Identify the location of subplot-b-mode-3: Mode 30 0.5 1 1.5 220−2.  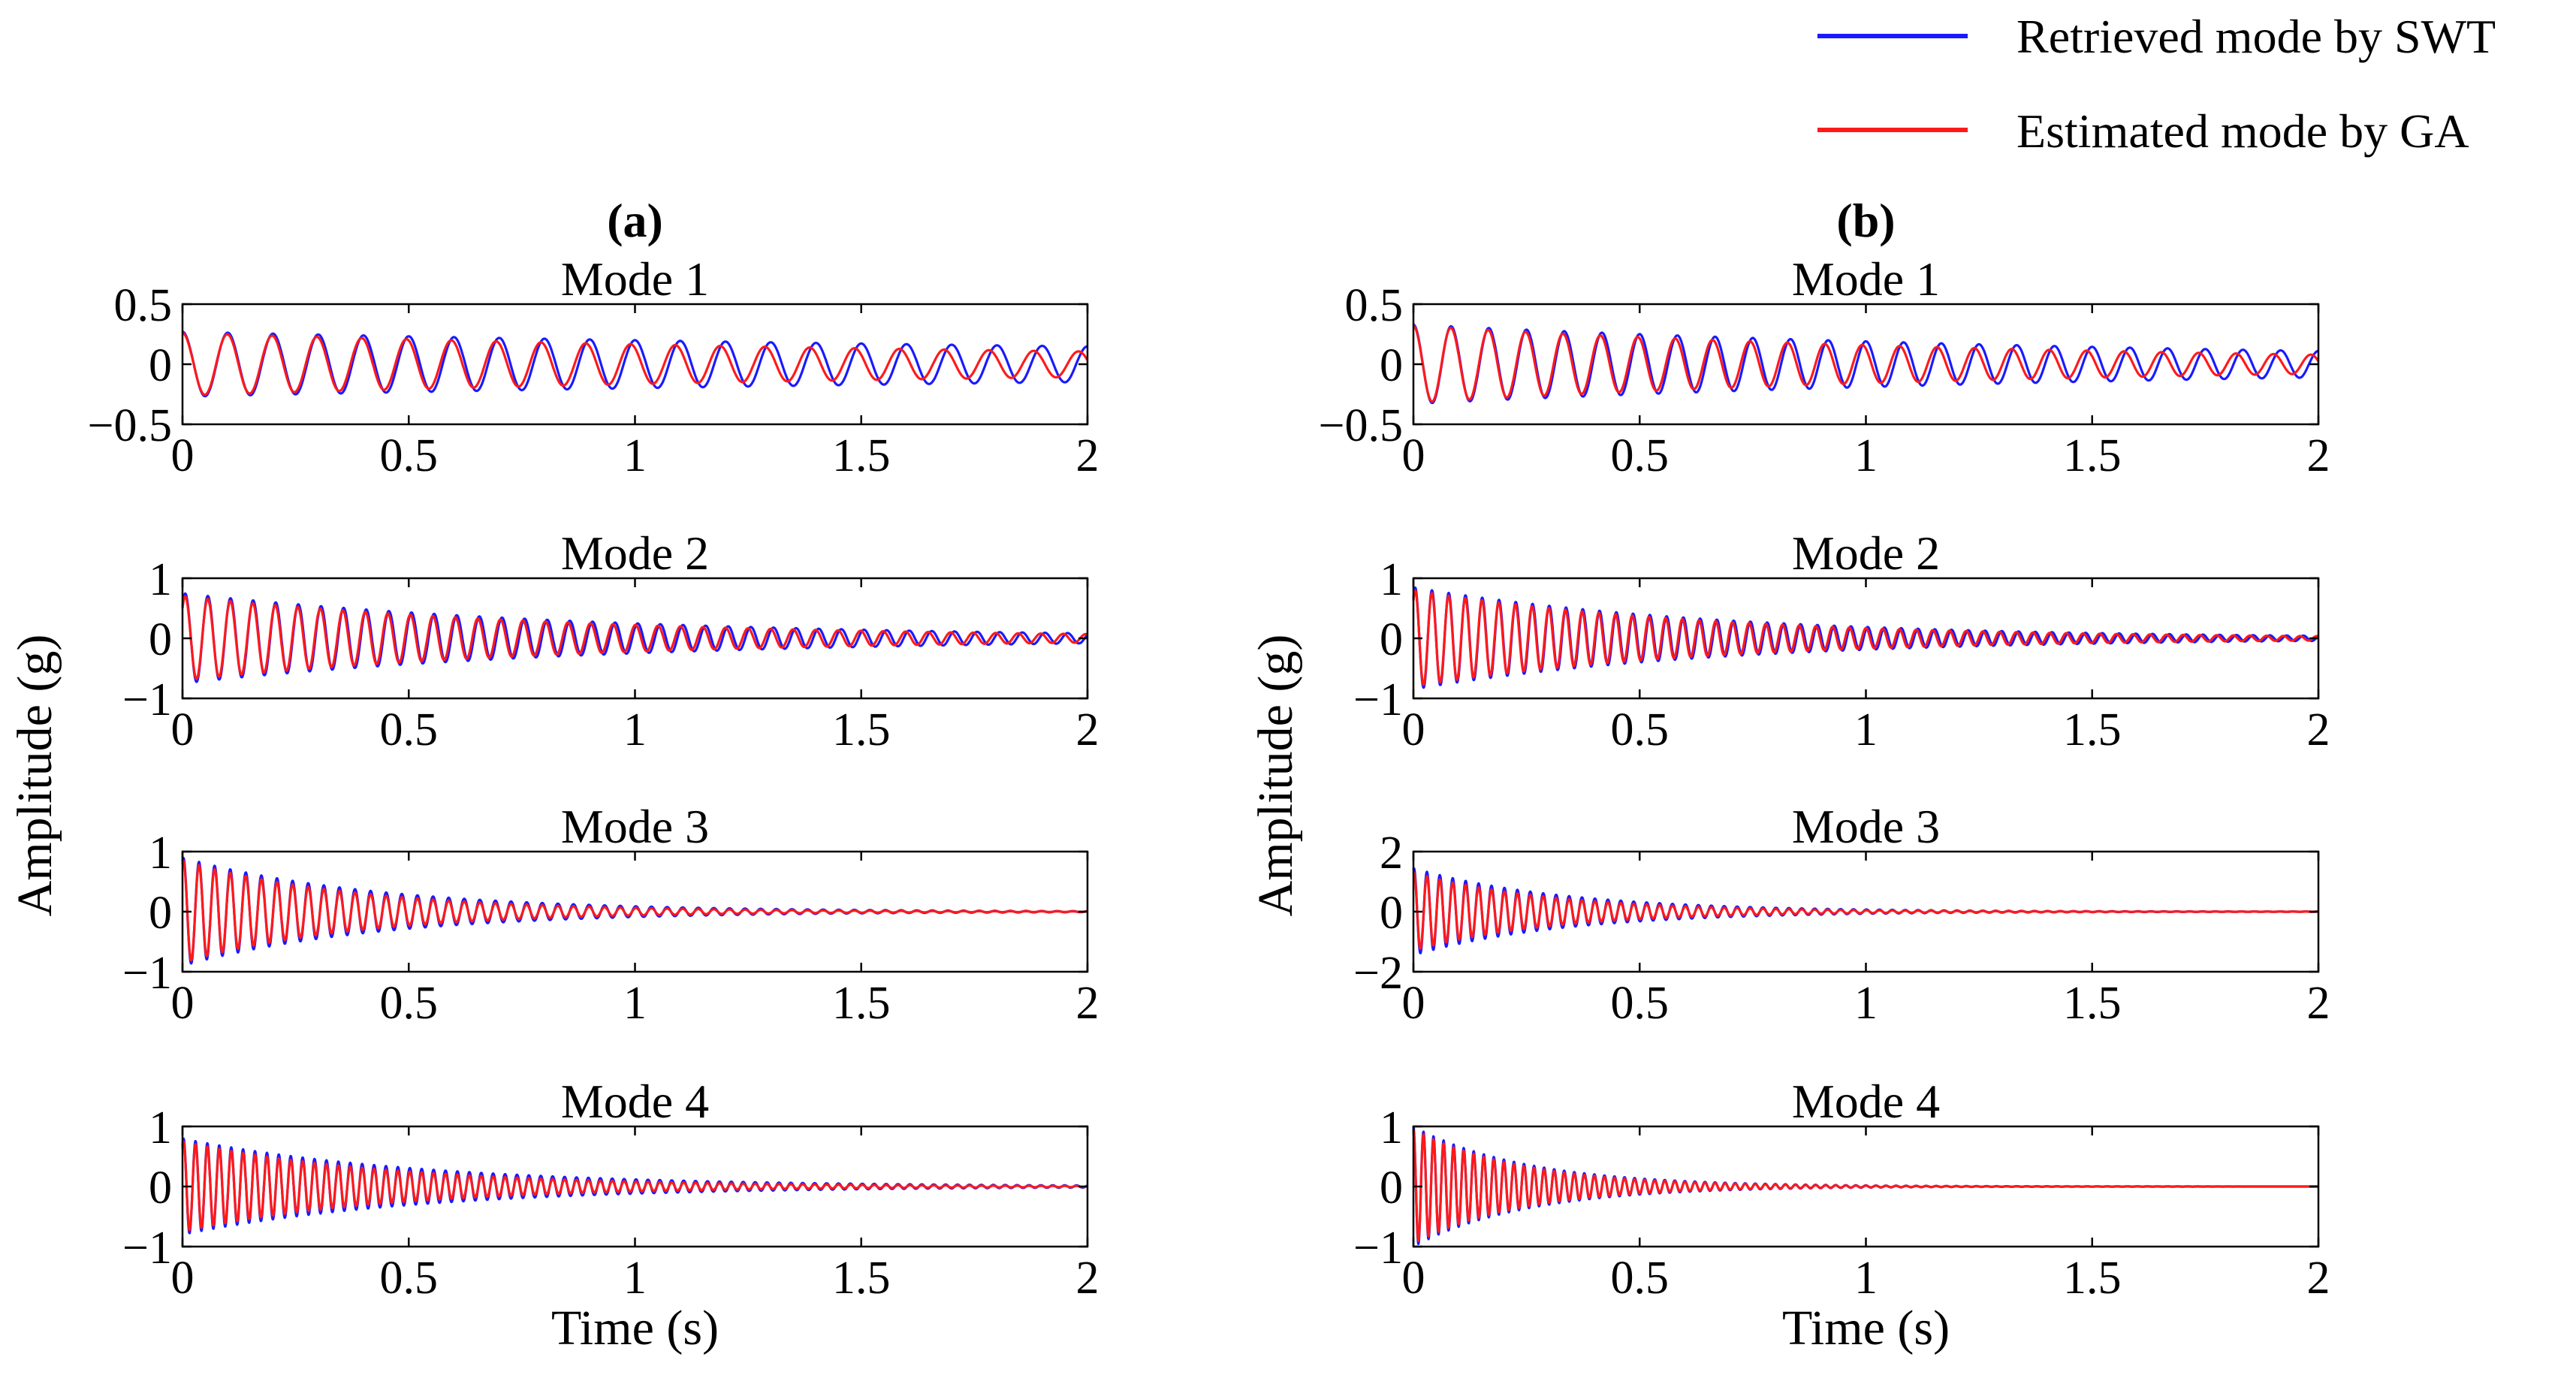
(1841, 915).